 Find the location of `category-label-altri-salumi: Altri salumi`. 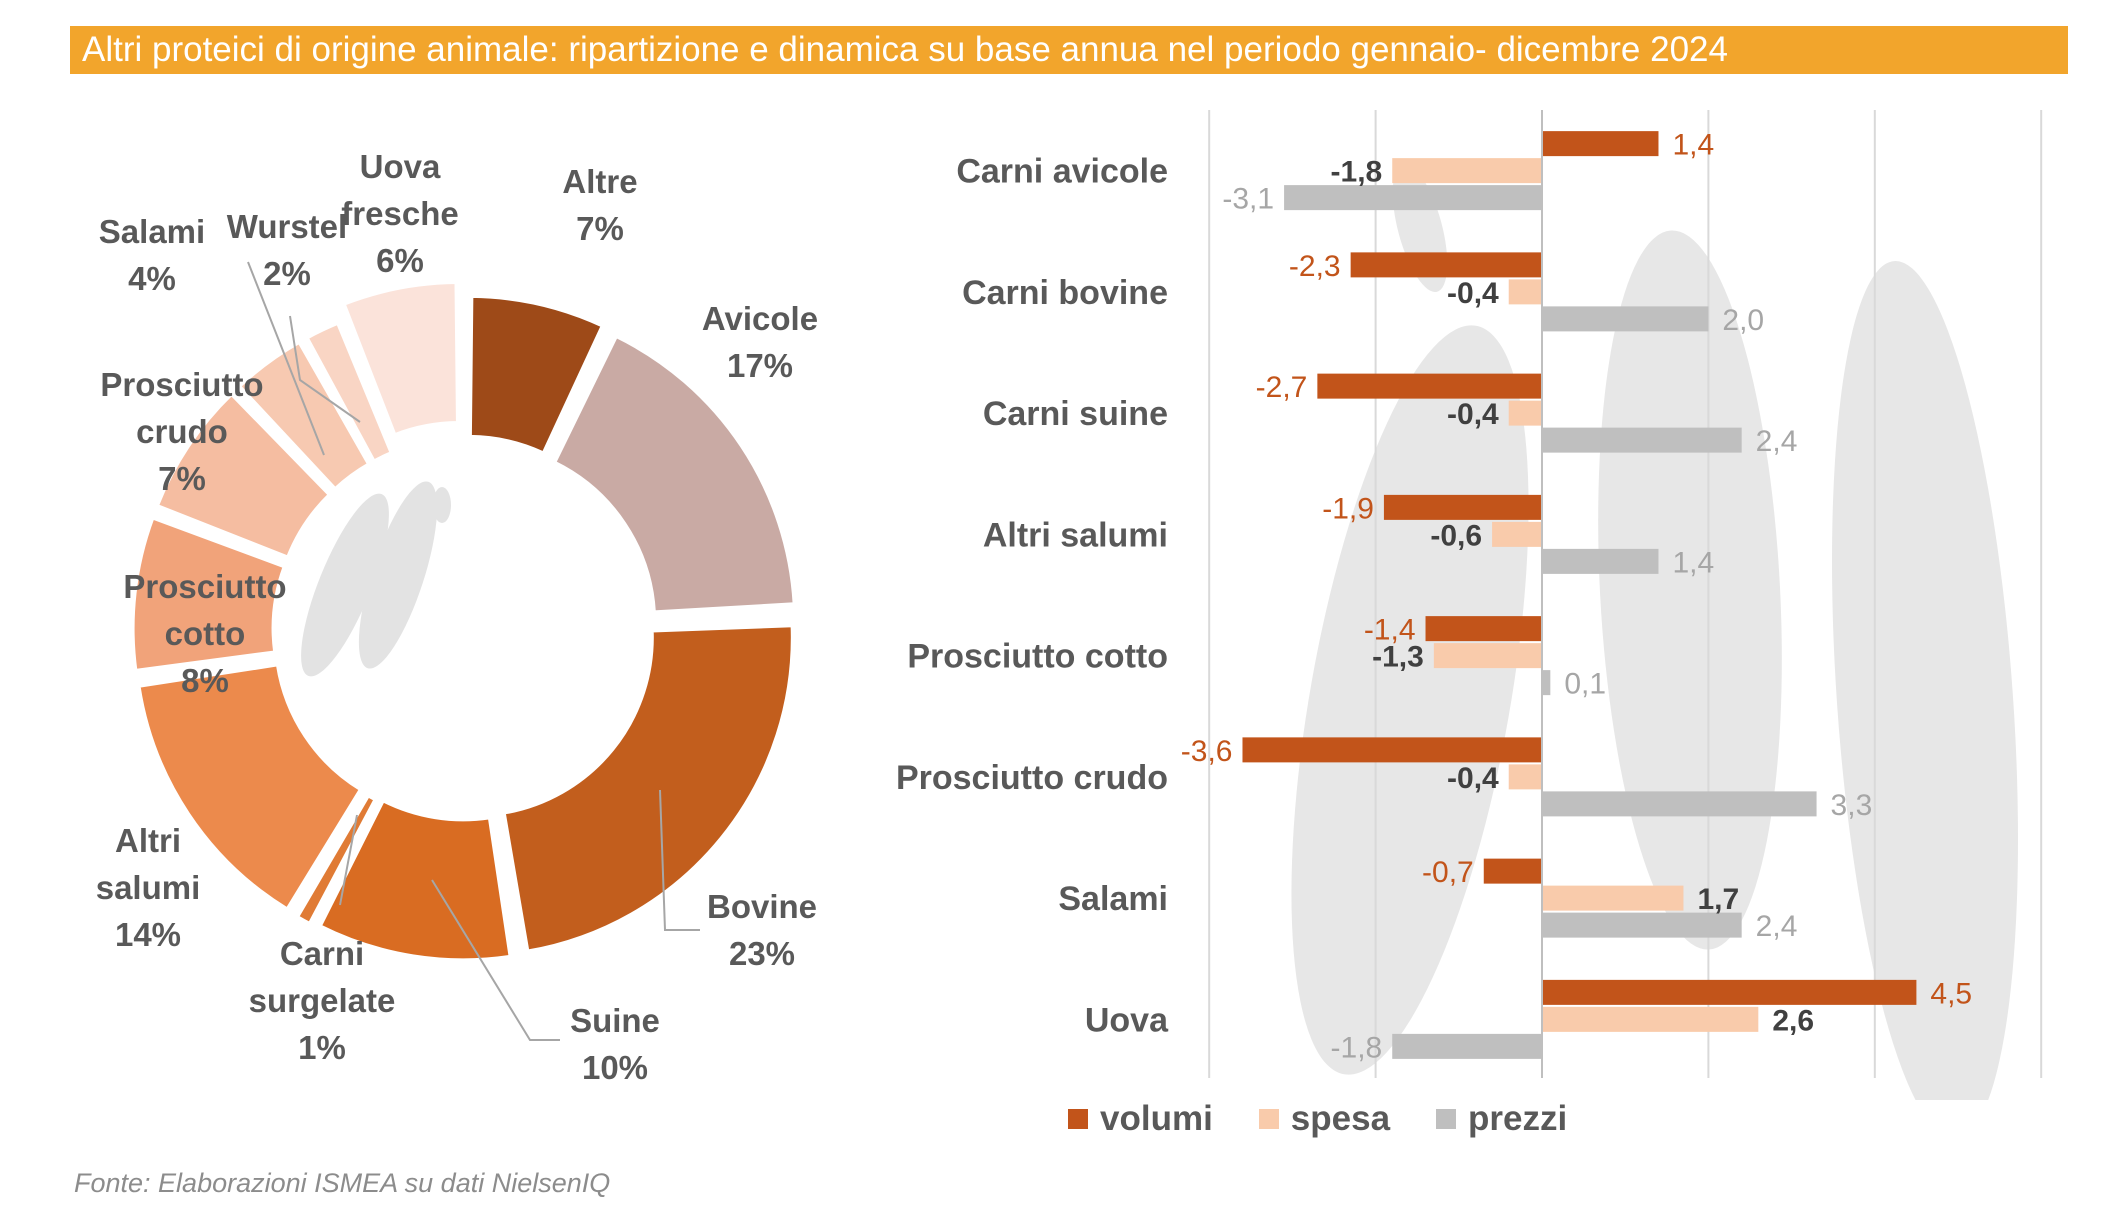

category-label-altri-salumi: Altri salumi is located at coordinates (1075, 535).